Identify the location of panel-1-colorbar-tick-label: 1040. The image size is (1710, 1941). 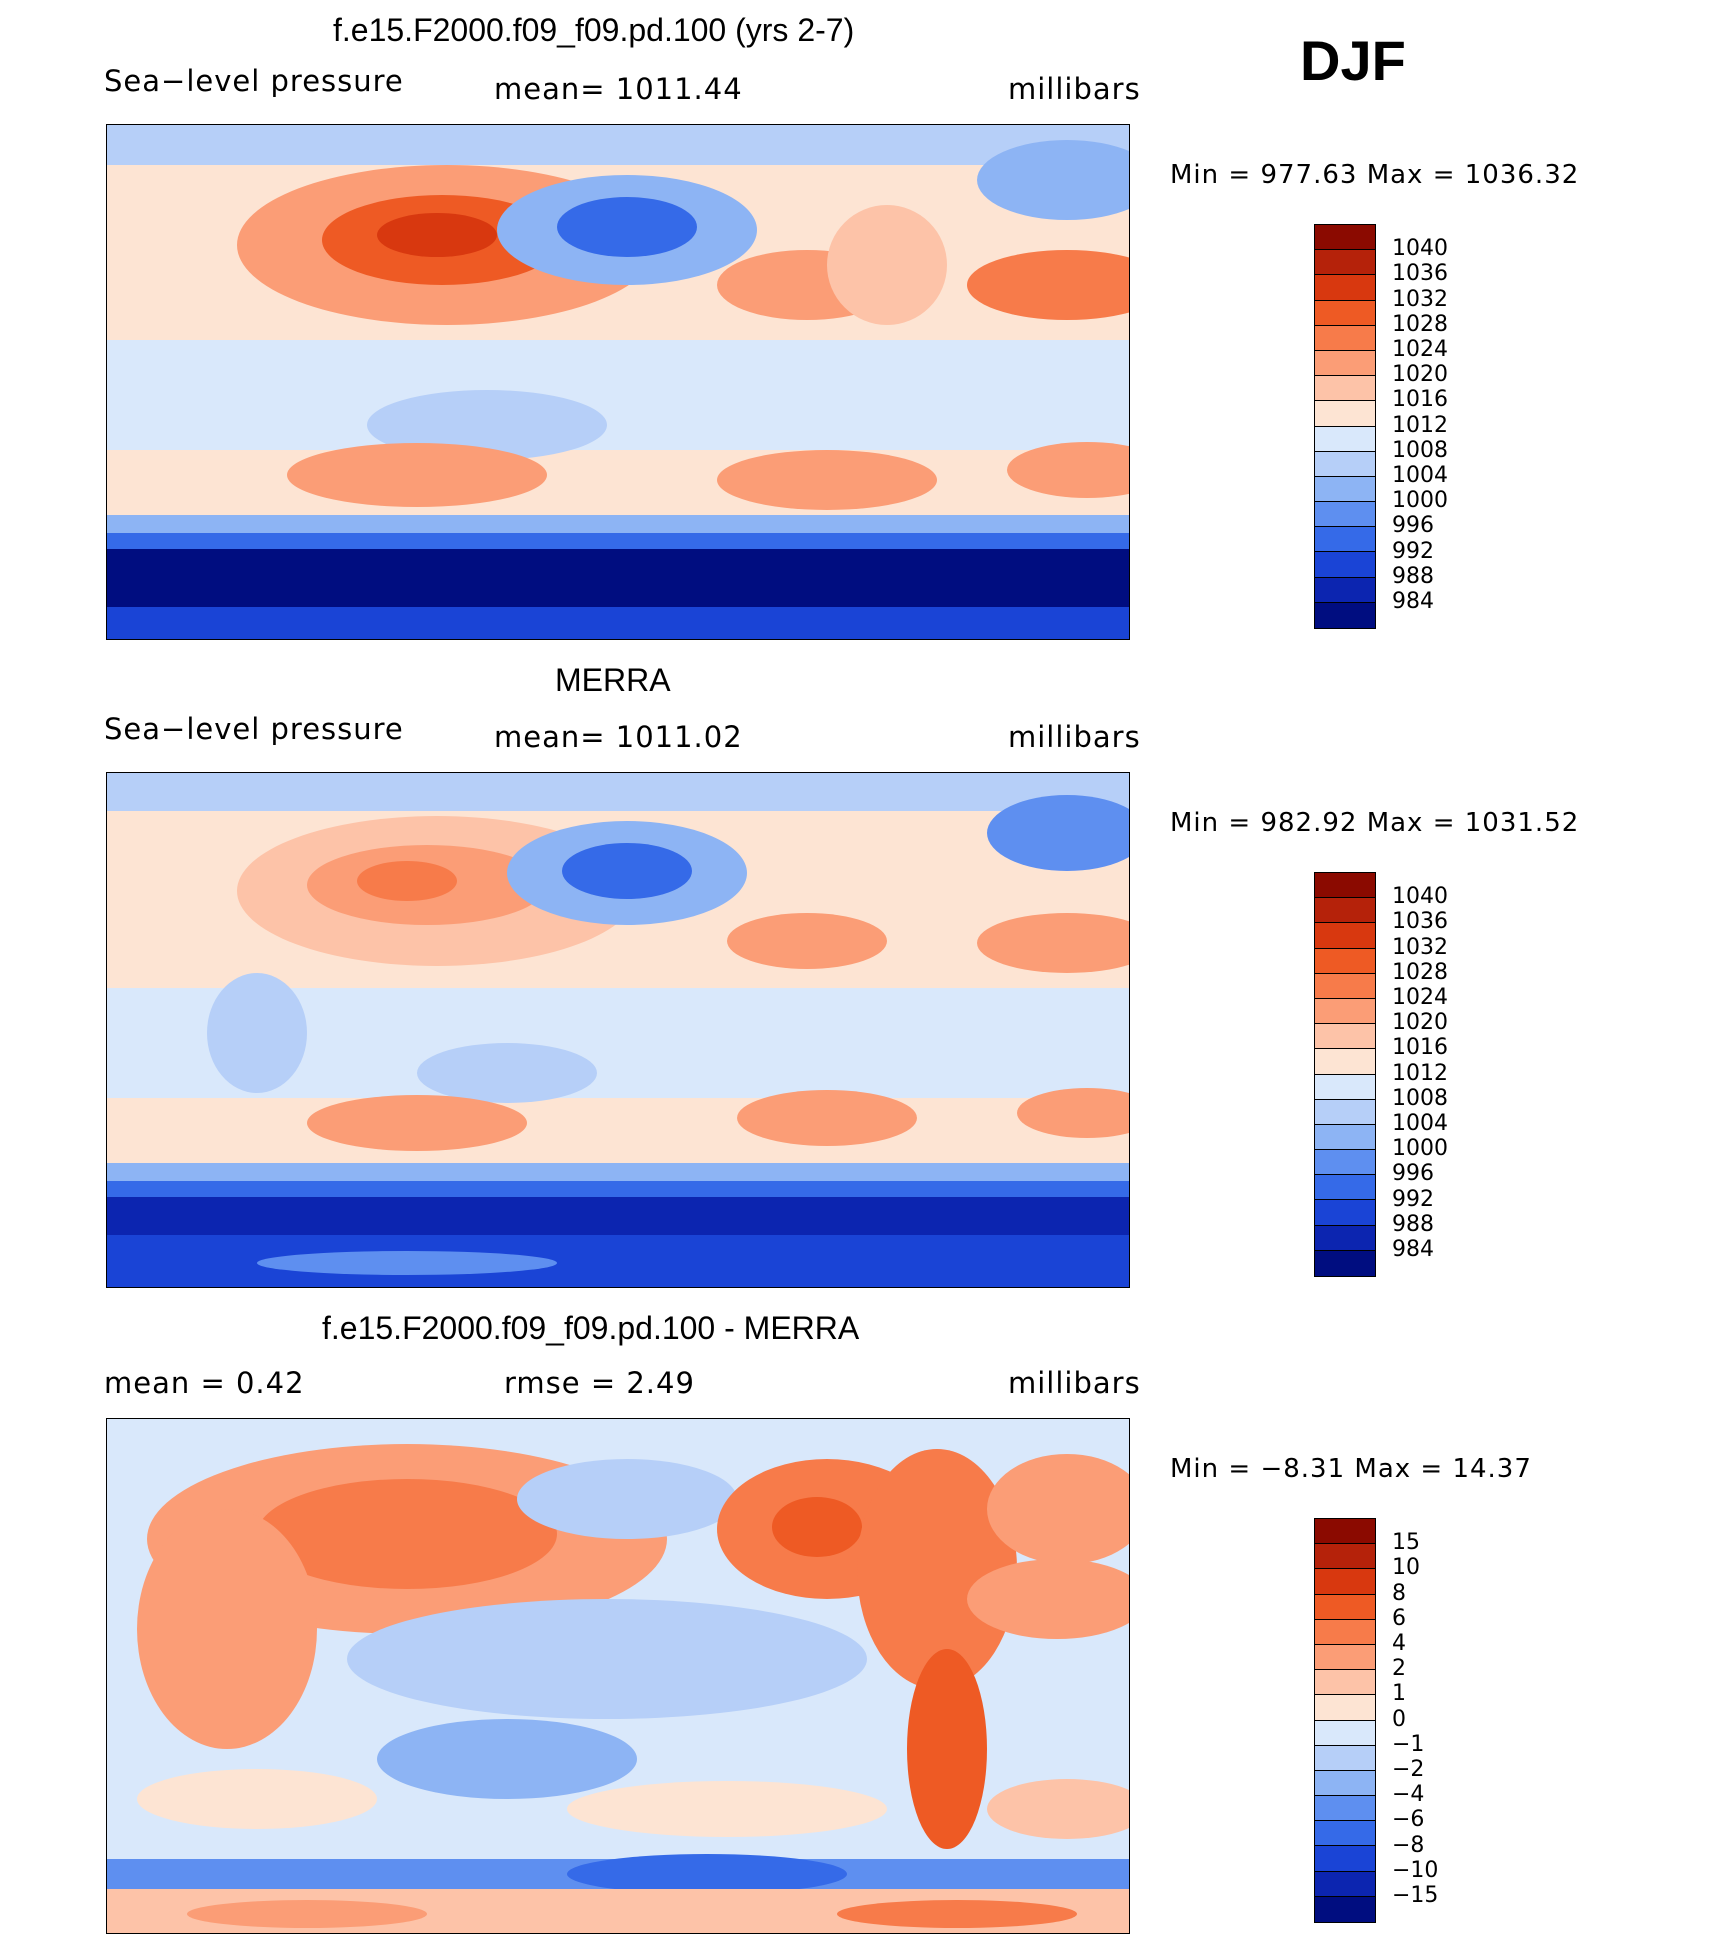
(1420, 249).